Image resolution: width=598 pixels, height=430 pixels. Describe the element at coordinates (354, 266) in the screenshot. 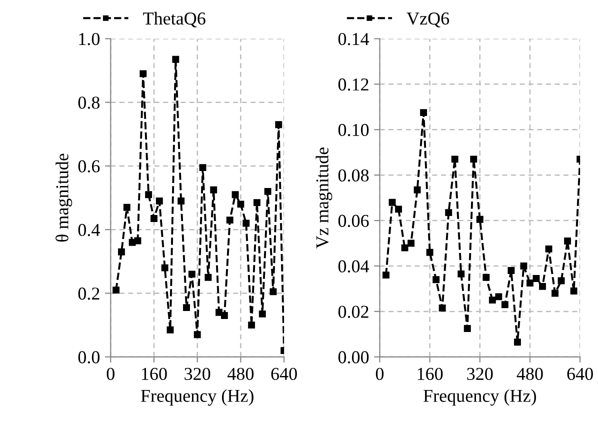

I see `y-tick-label: 0.04` at that location.